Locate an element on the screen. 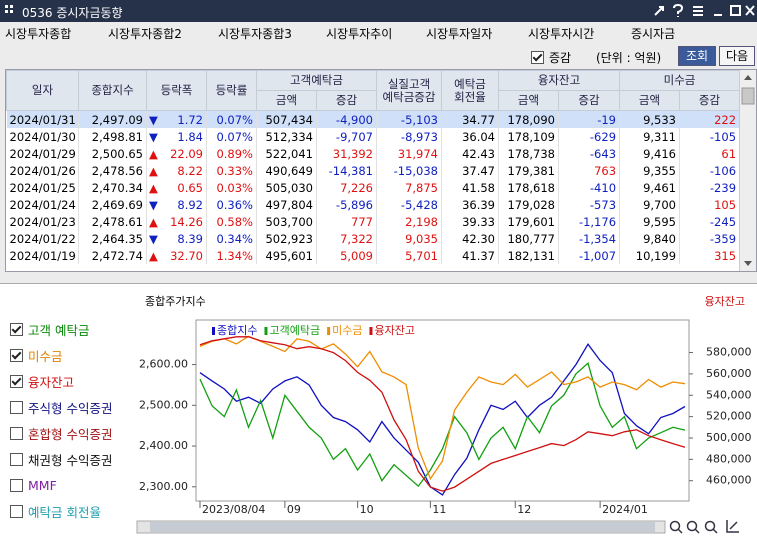 Image resolution: width=757 pixels, height=540 pixels. column-header: 융자잔고 is located at coordinates (559, 80).